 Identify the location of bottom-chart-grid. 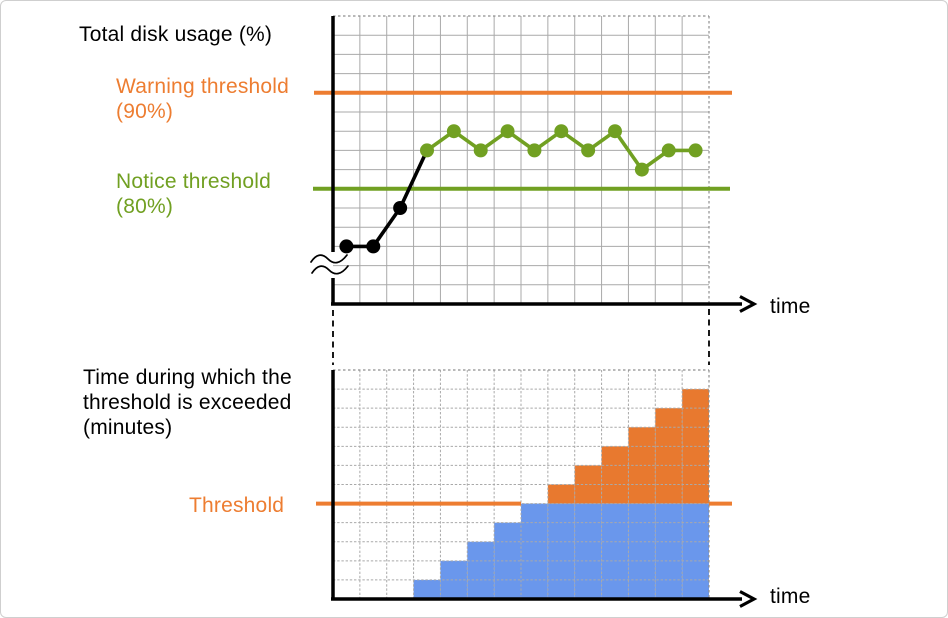
(521, 484).